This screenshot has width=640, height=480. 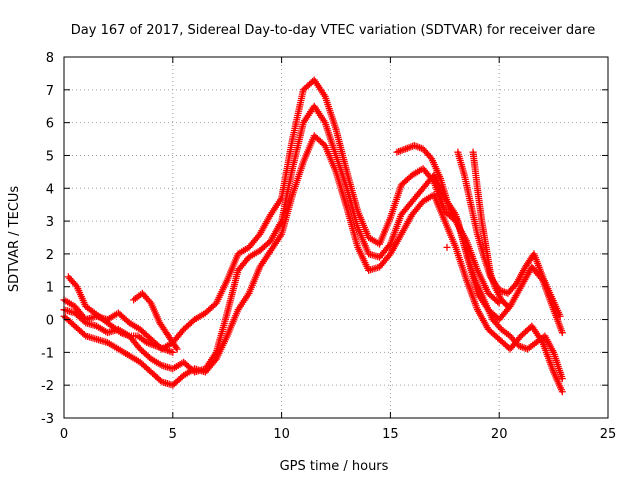 What do you see at coordinates (50, 255) in the screenshot?
I see `y-tick-label: 2` at bounding box center [50, 255].